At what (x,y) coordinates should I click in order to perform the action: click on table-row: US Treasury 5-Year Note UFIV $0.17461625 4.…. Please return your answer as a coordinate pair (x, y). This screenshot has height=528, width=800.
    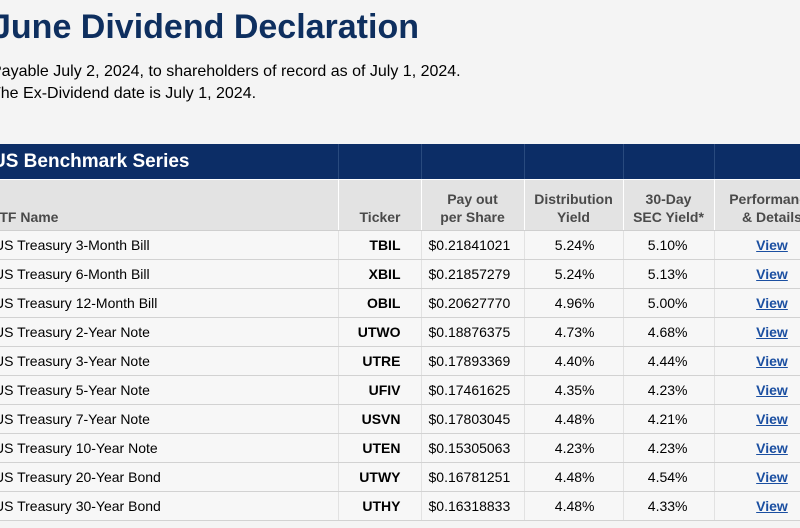
    Looking at the image, I should click on (400, 390).